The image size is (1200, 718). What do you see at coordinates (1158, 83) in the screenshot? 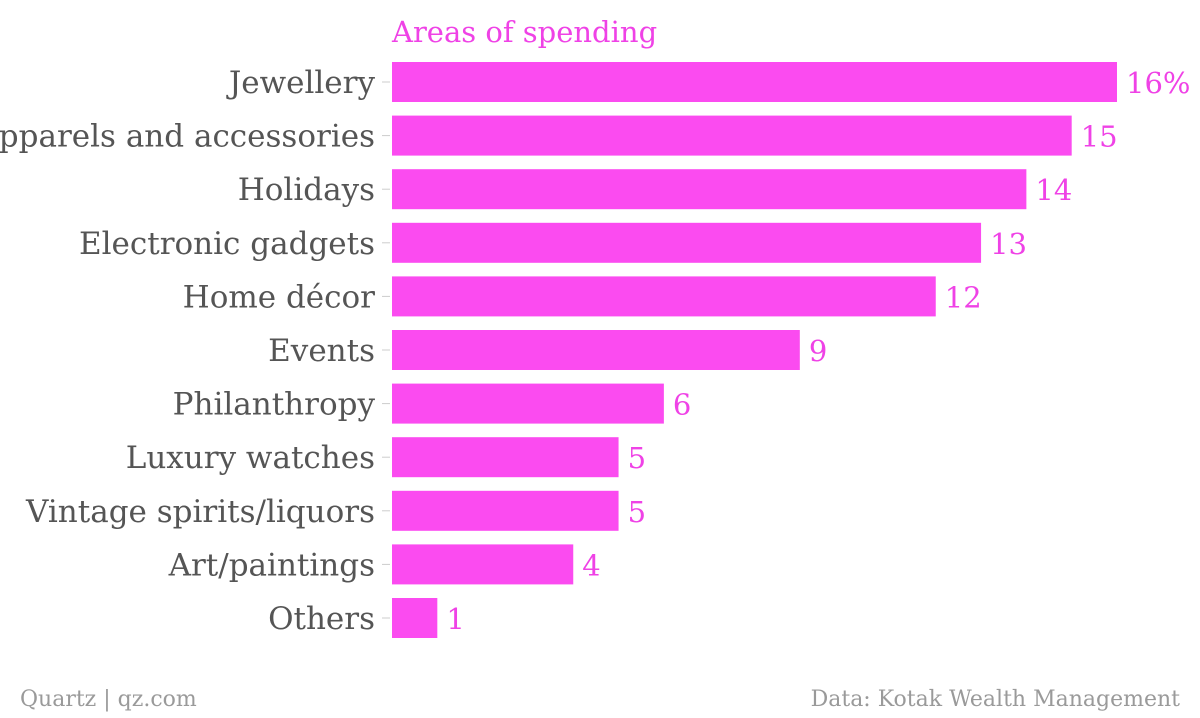
I see `value-label: 16%` at bounding box center [1158, 83].